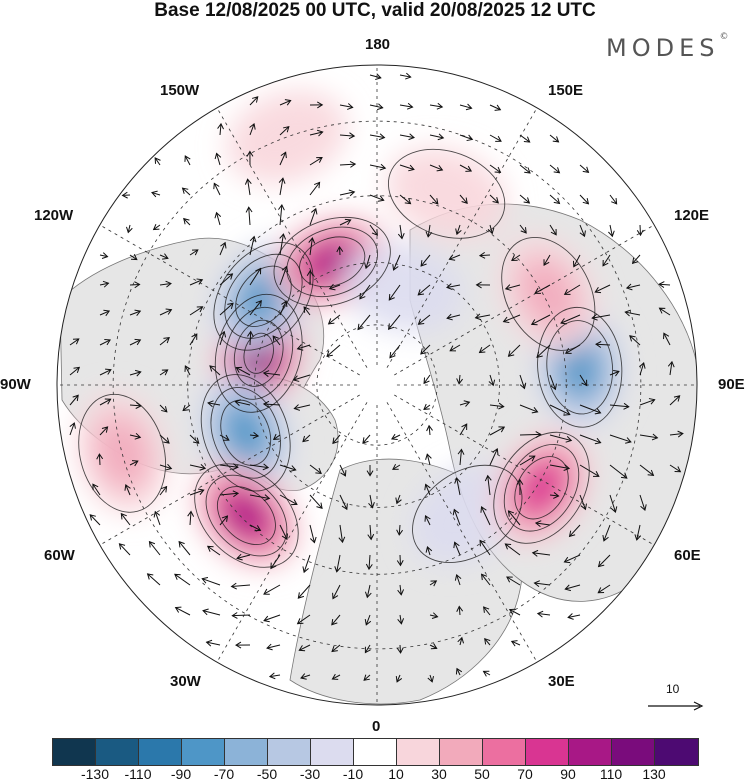 This screenshot has height=783, width=750. I want to click on lon-label-150e: 150E, so click(566, 90).